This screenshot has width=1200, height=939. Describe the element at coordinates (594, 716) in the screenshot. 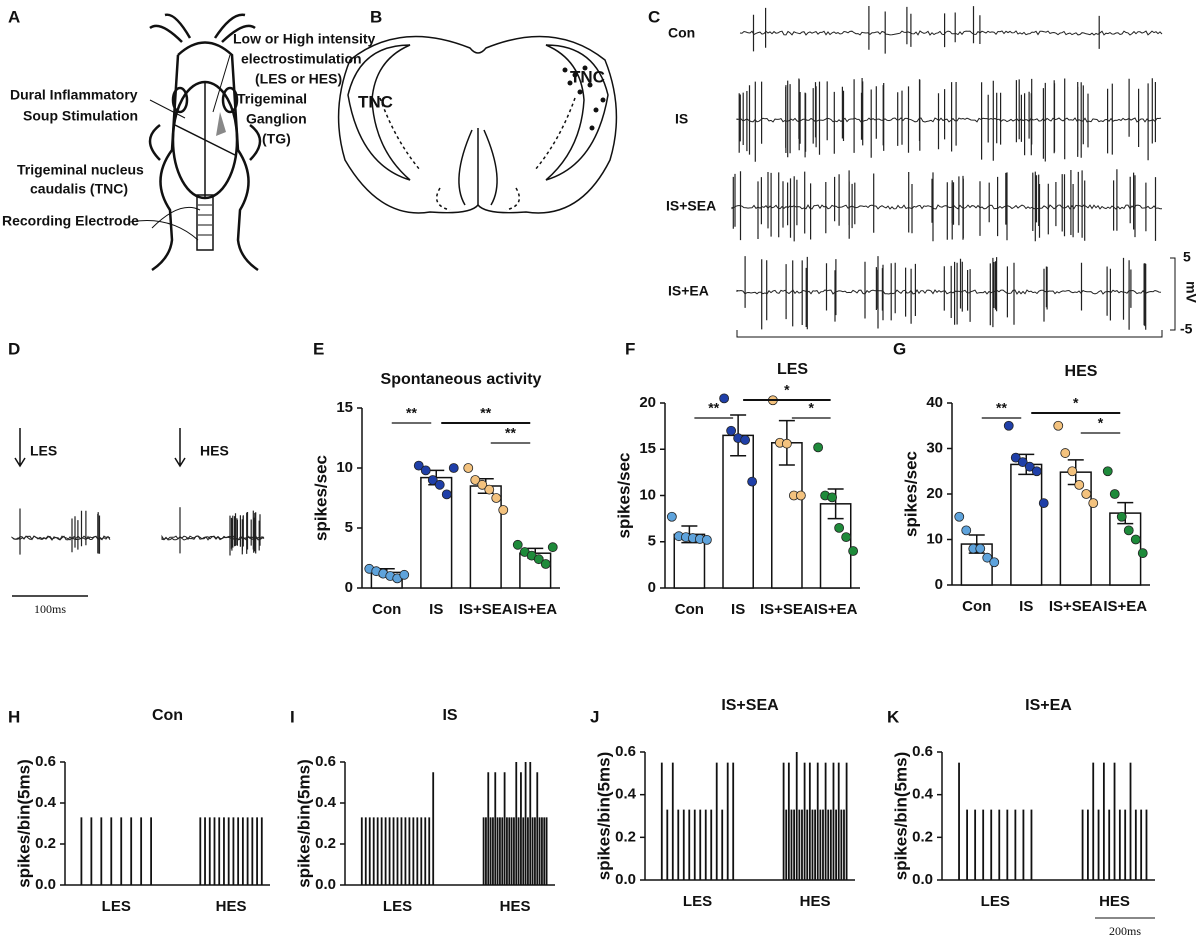

I see `panel-letter: J` at that location.